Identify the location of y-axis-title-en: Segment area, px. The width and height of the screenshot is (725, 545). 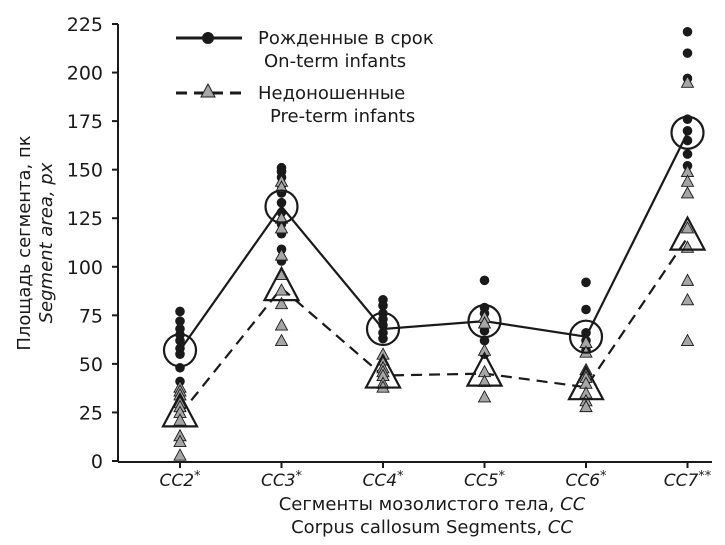
(46, 242).